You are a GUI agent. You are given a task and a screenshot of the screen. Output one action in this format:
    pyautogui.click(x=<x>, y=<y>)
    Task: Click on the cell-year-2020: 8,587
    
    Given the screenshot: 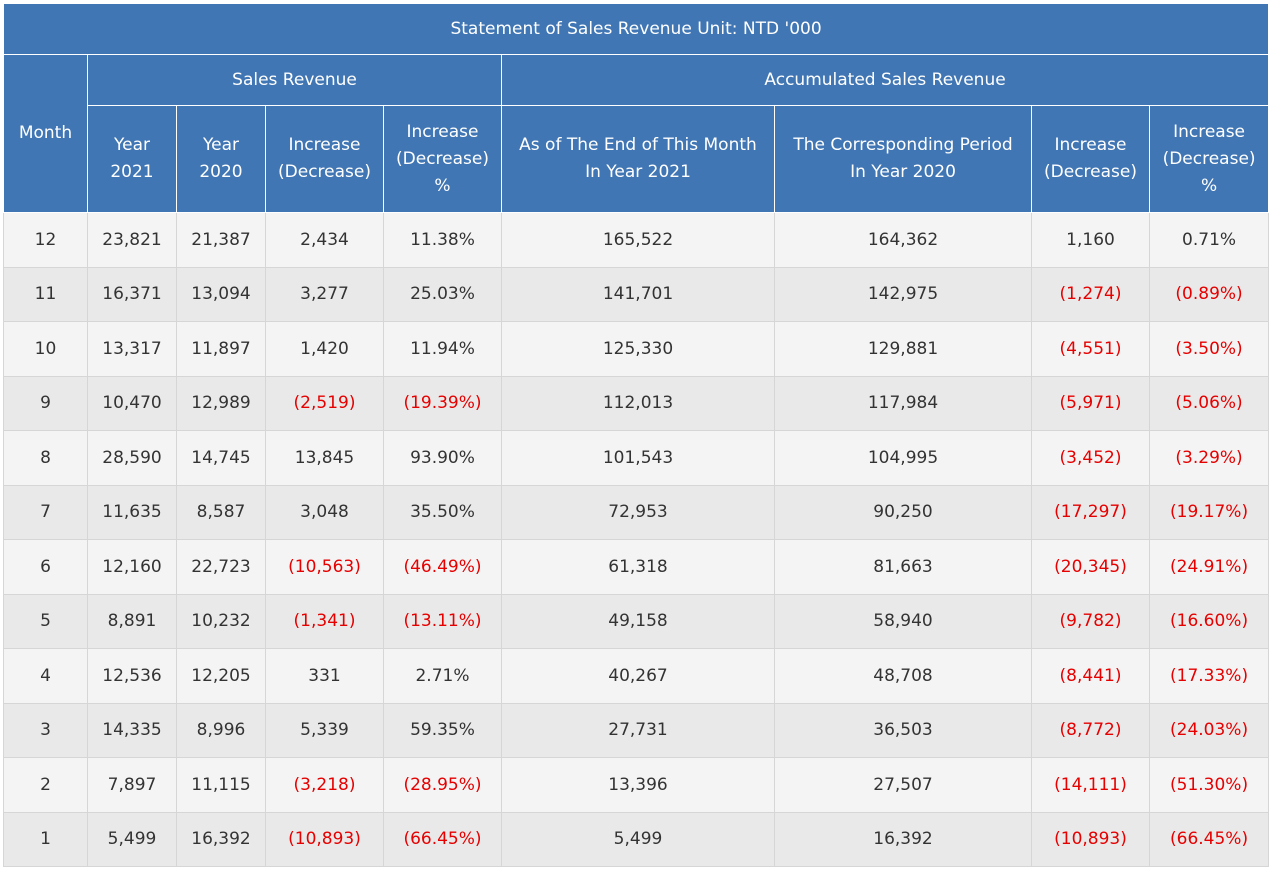 What is the action you would take?
    pyautogui.click(x=221, y=512)
    